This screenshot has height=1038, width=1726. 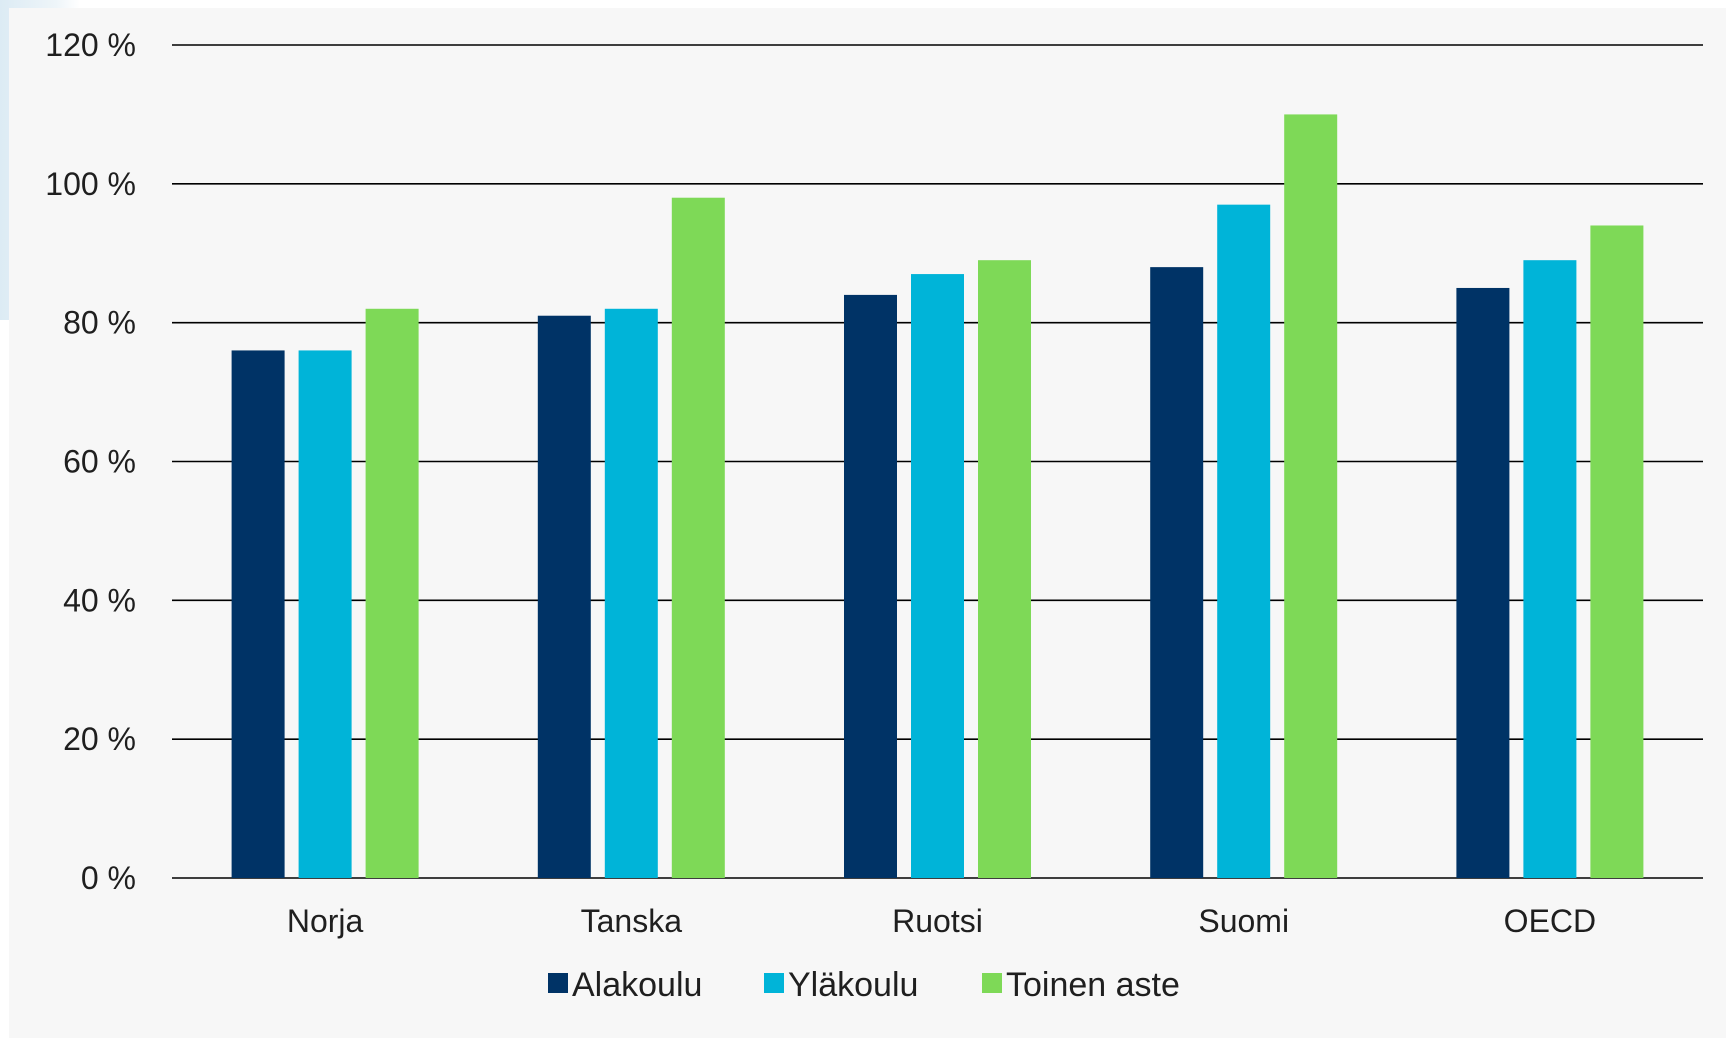 I want to click on y-tick-label: 20 %, so click(x=99, y=739).